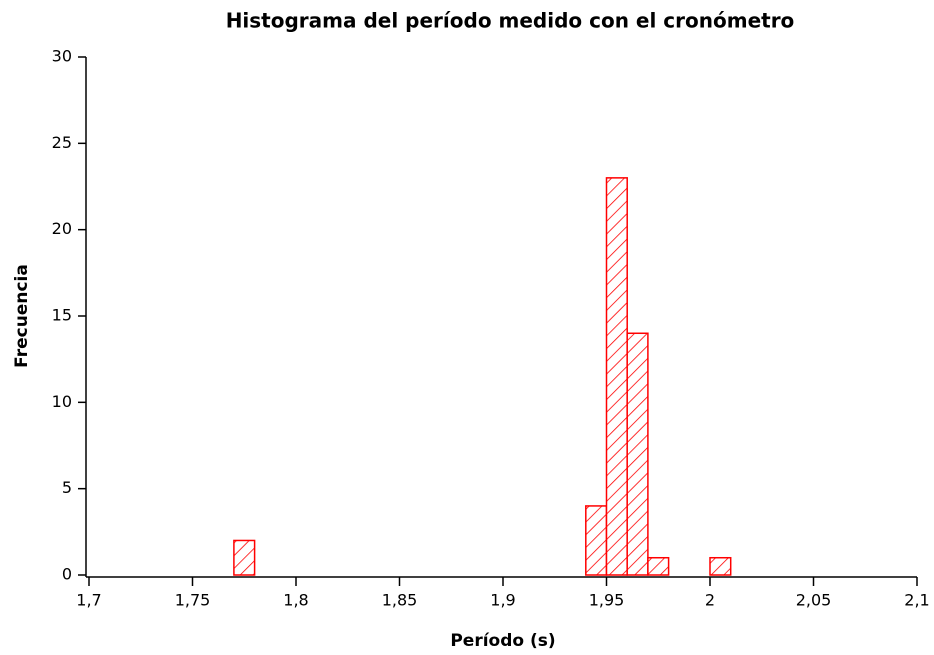 This screenshot has width=934, height=655. What do you see at coordinates (62, 56) in the screenshot?
I see `y-tick-label: 30` at bounding box center [62, 56].